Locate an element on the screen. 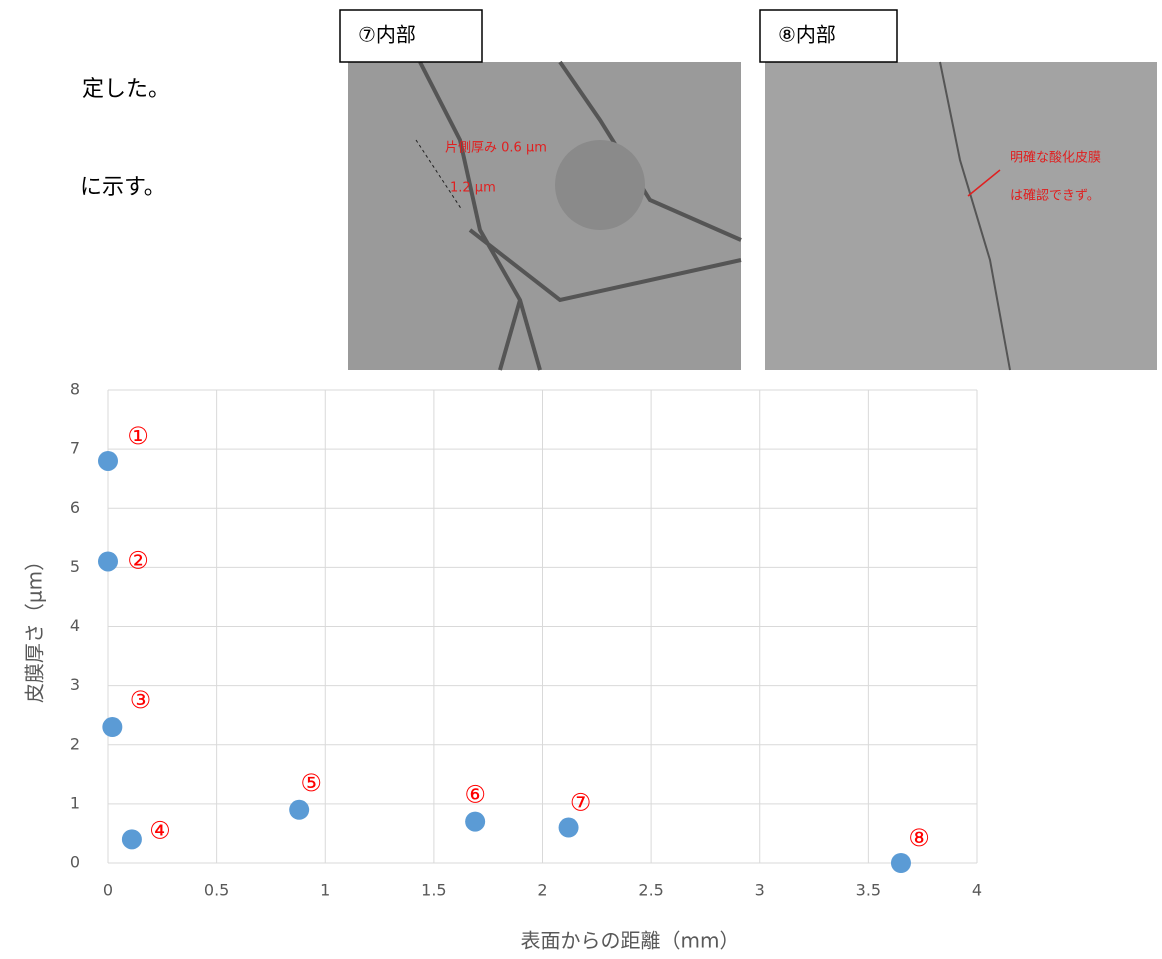 The width and height of the screenshot is (1162, 959). y-tick-label: 7 is located at coordinates (75, 448).